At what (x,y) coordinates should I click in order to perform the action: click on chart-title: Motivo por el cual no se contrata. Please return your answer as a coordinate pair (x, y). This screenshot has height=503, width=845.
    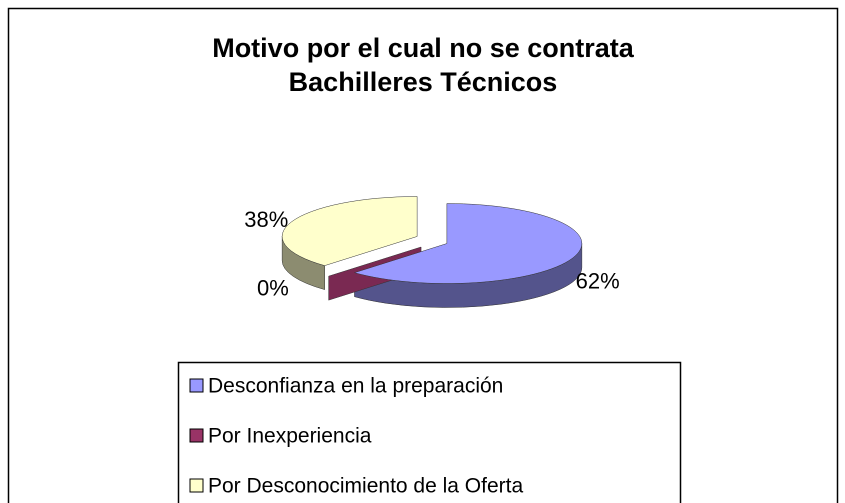
    Looking at the image, I should click on (423, 48).